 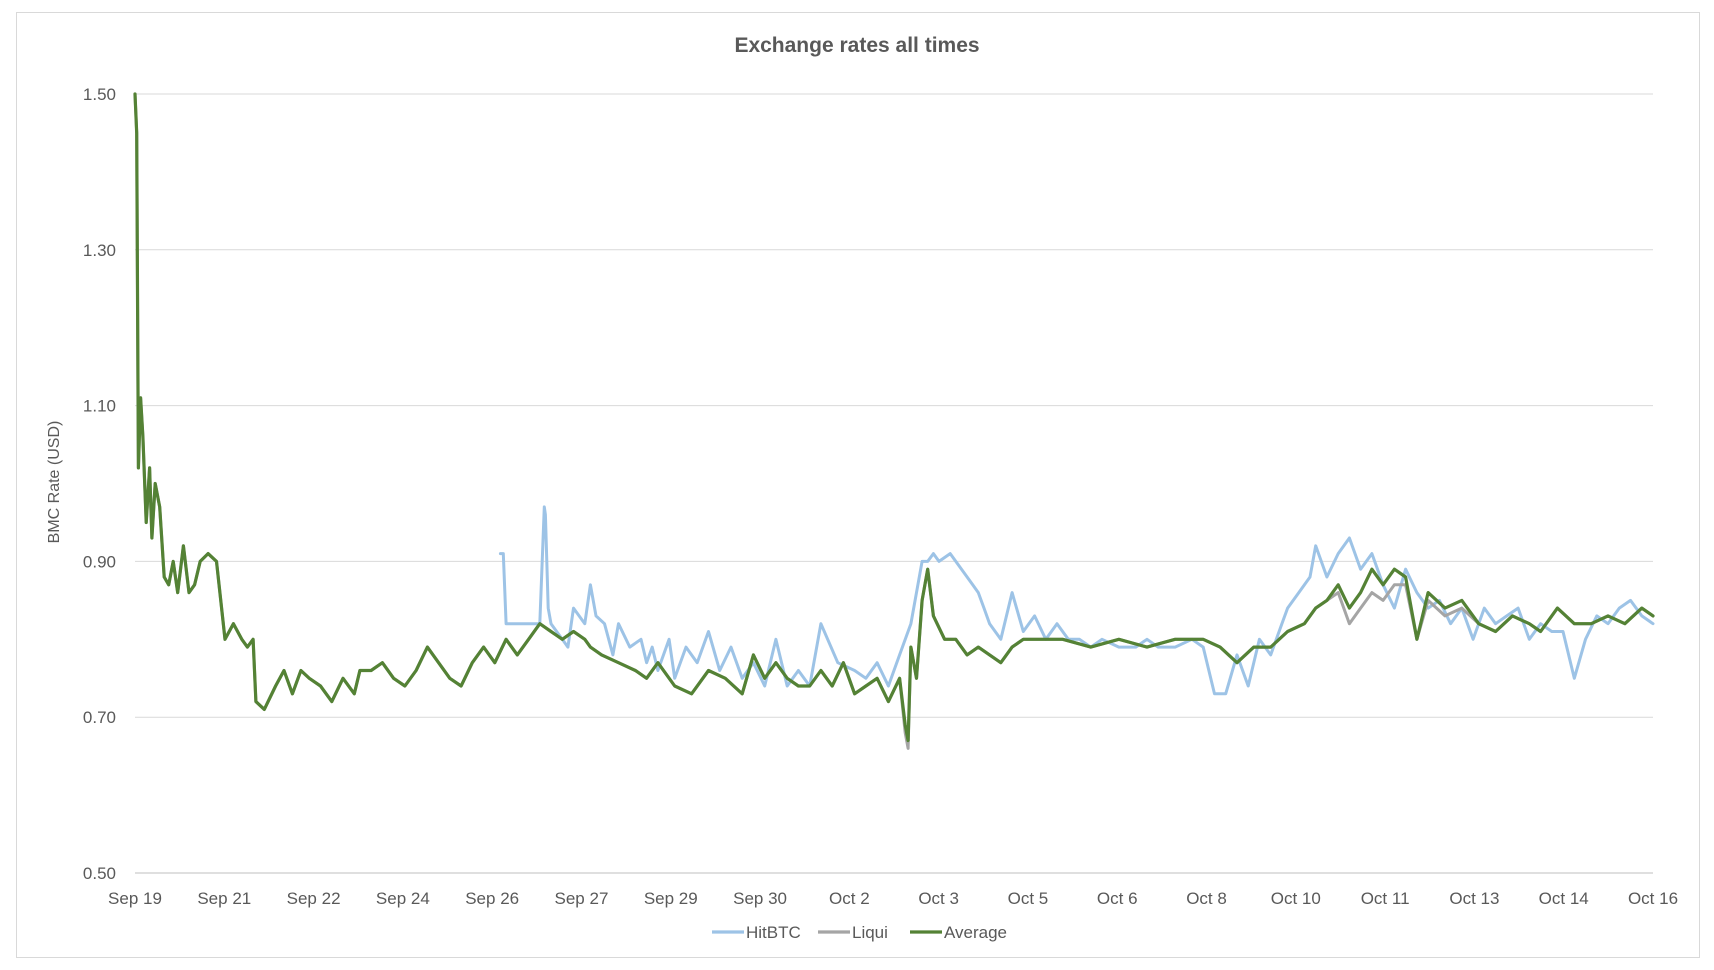 What do you see at coordinates (99, 717) in the screenshot?
I see `y-tick-label: 0.70` at bounding box center [99, 717].